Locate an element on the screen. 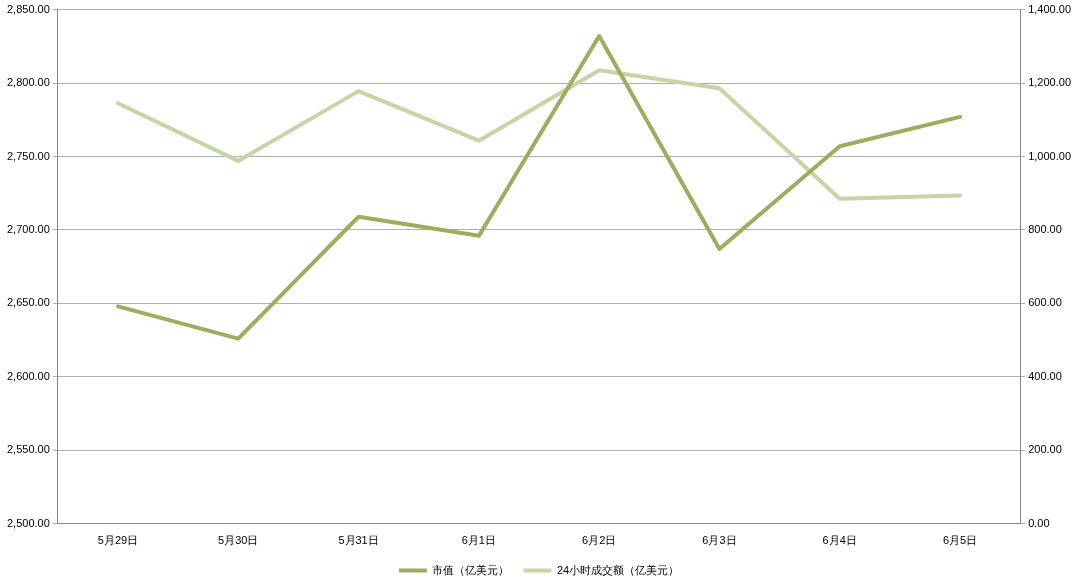 The height and width of the screenshot is (588, 1080). x-tick-label: 6月2日 is located at coordinates (599, 540).